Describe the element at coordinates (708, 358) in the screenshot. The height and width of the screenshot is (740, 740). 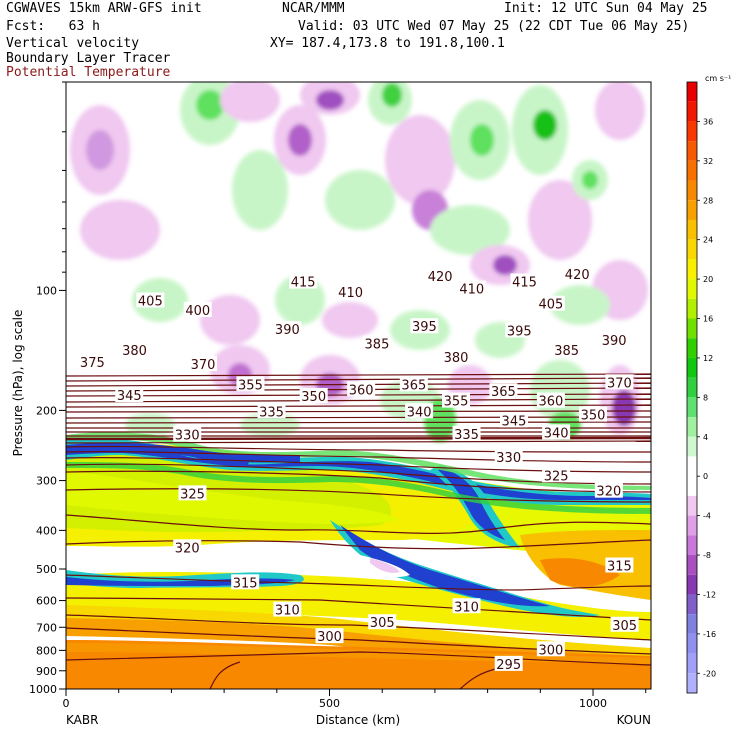
I see `colorbar-tick-label: 12` at that location.